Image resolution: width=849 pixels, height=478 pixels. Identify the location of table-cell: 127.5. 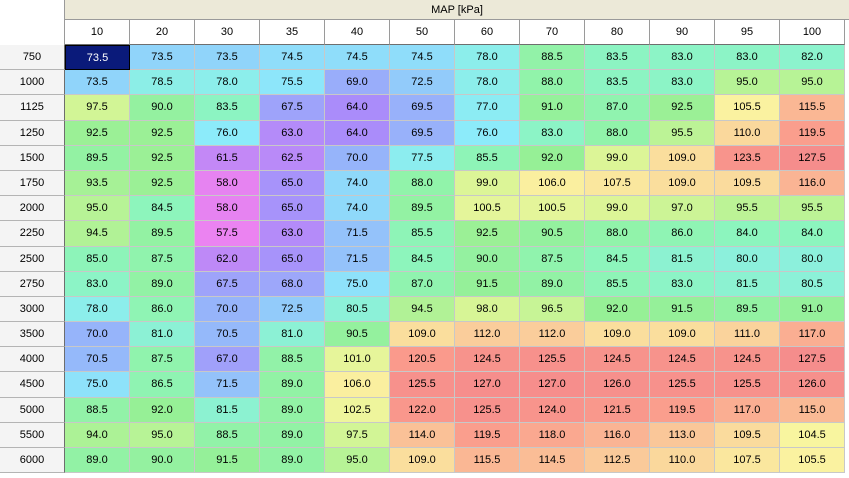
(812, 360).